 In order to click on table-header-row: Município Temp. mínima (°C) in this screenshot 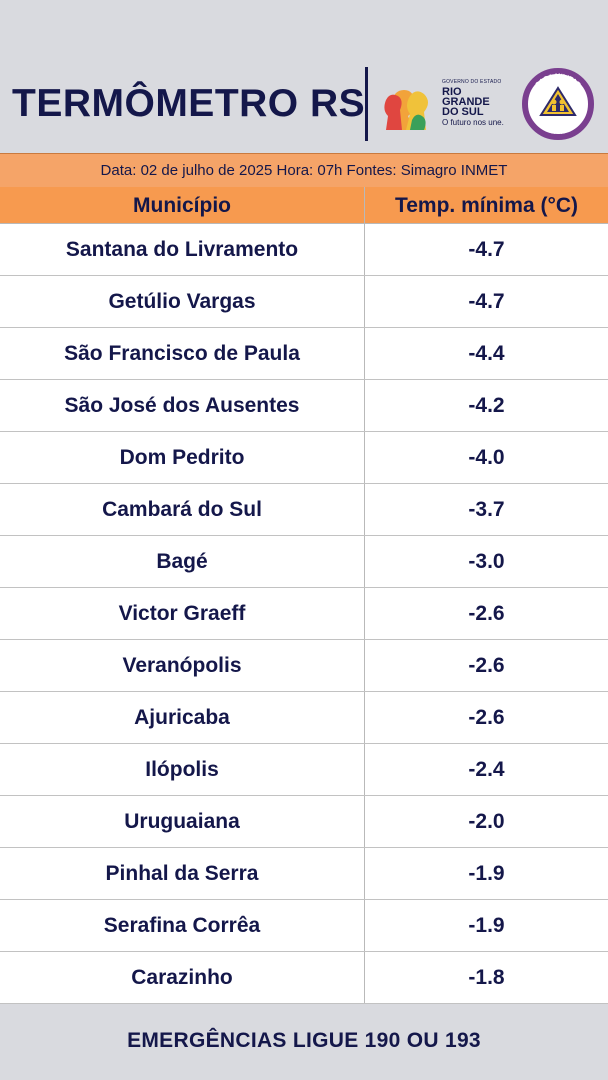, I will do `click(304, 205)`.